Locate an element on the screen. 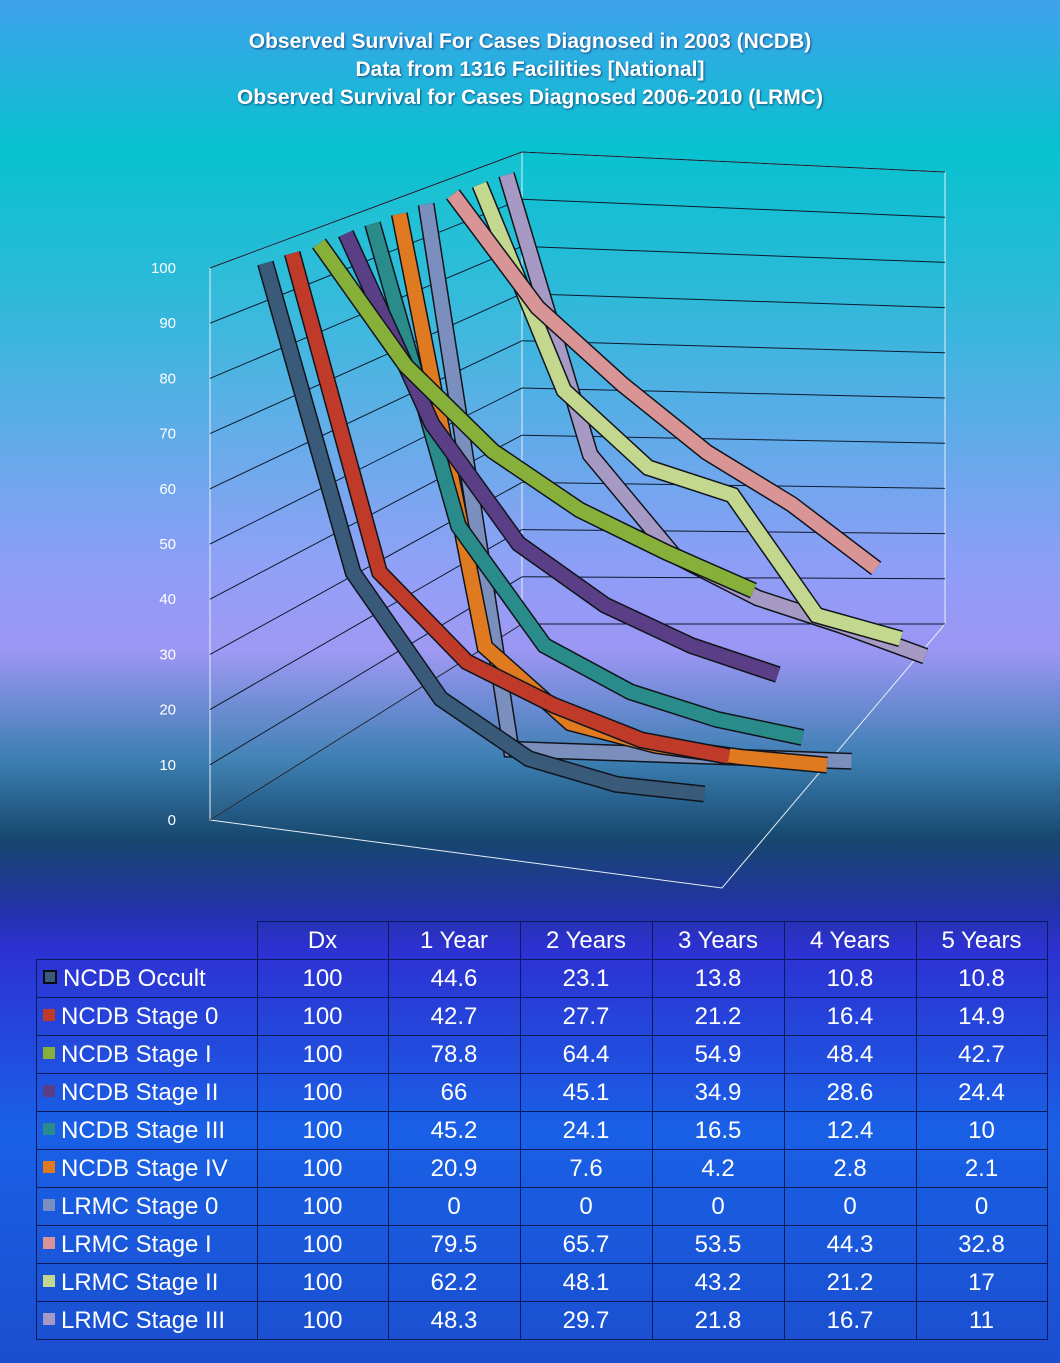  row-label: NCDB Occult is located at coordinates (134, 978).